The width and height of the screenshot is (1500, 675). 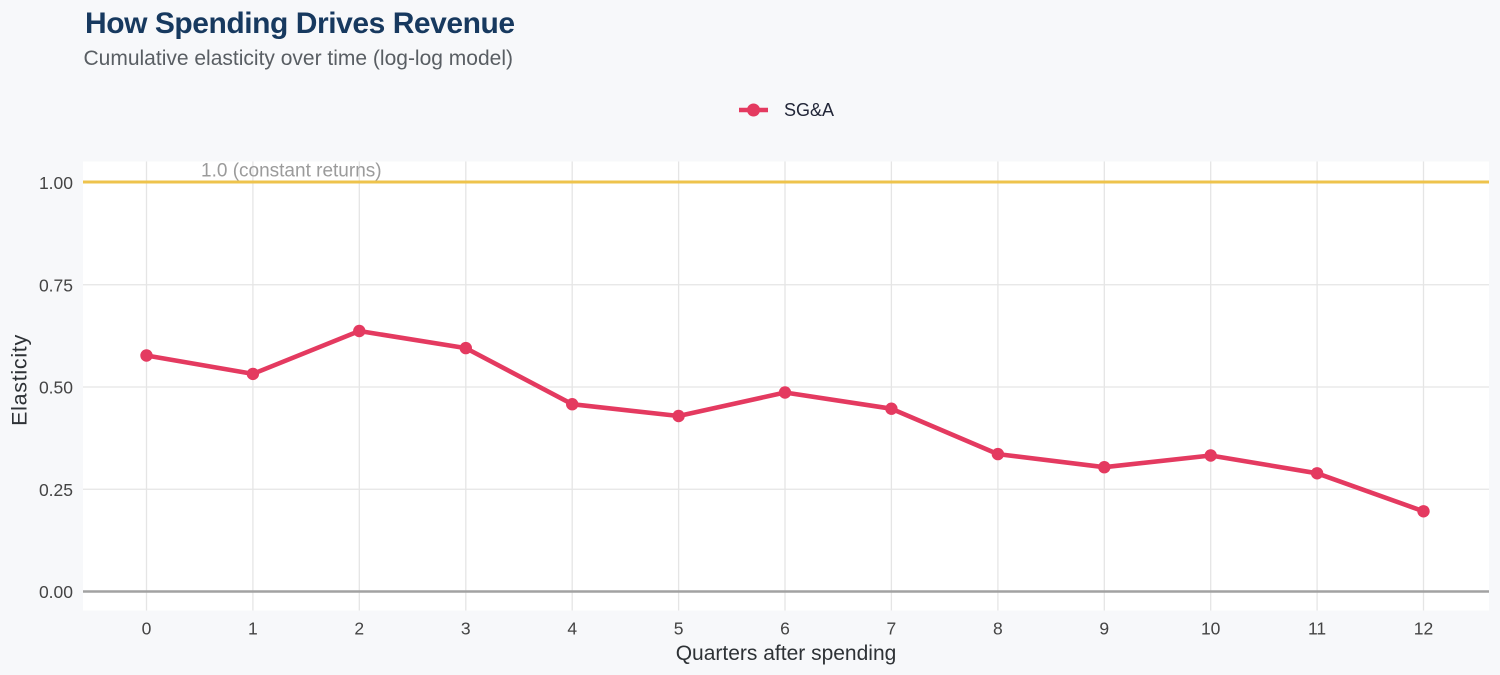 What do you see at coordinates (892, 629) in the screenshot?
I see `svg-text: 7` at bounding box center [892, 629].